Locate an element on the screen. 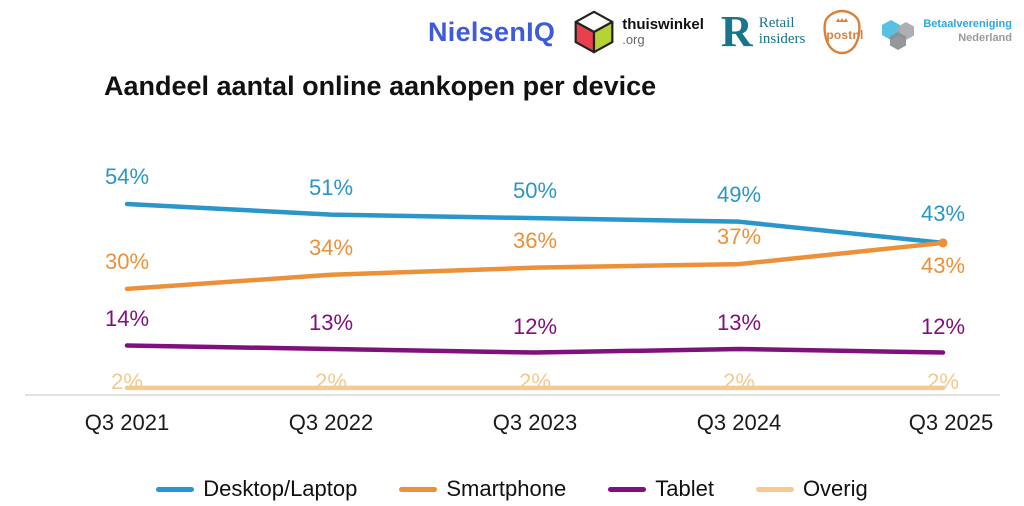 The image size is (1024, 506). betaalvereniging-hexagons-icon is located at coordinates (898, 35).